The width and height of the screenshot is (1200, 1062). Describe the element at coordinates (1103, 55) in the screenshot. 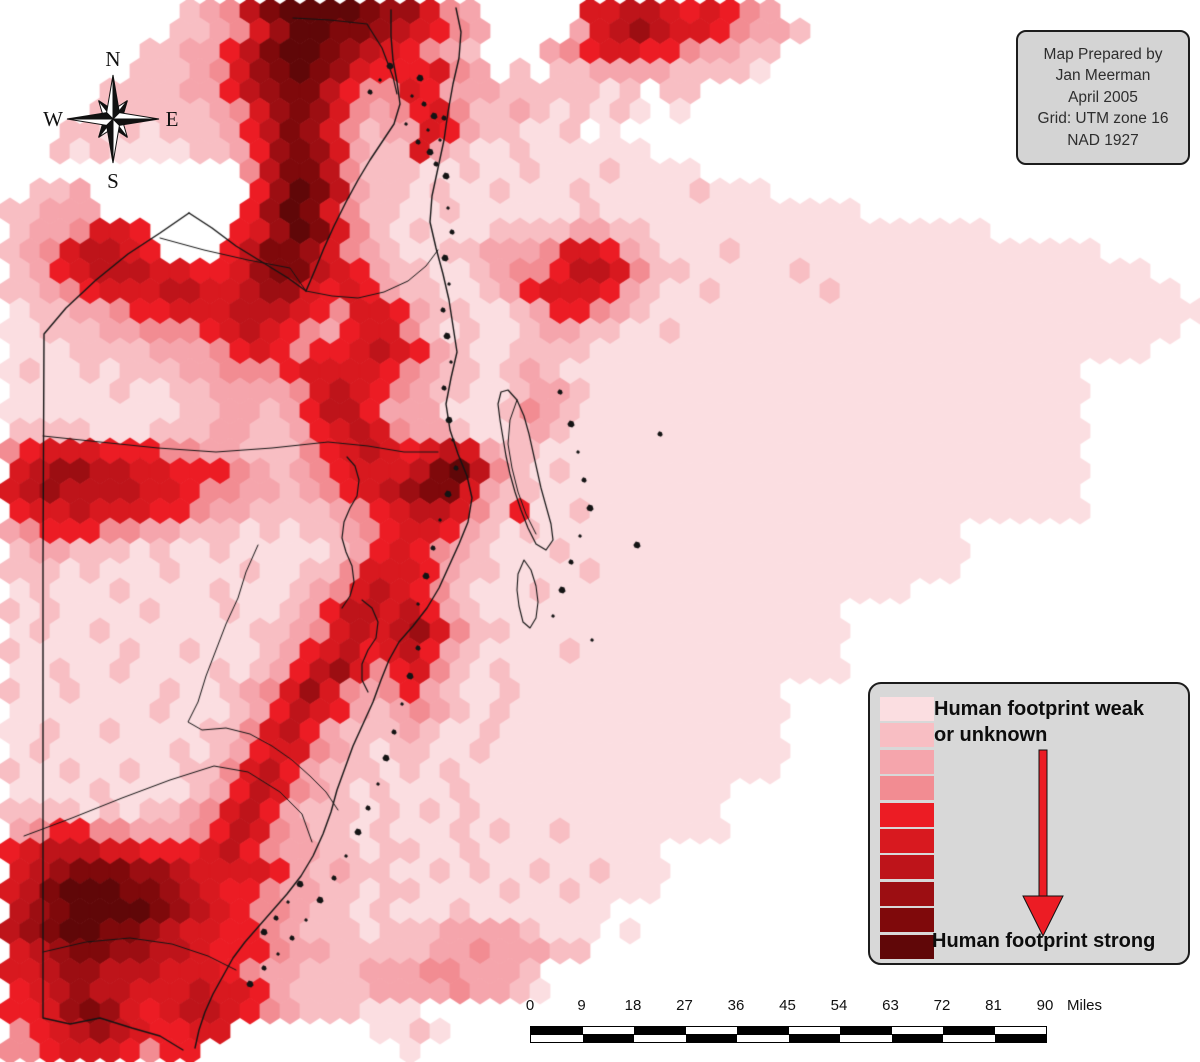

I see `map-credits-line: Map Prepared by` at that location.